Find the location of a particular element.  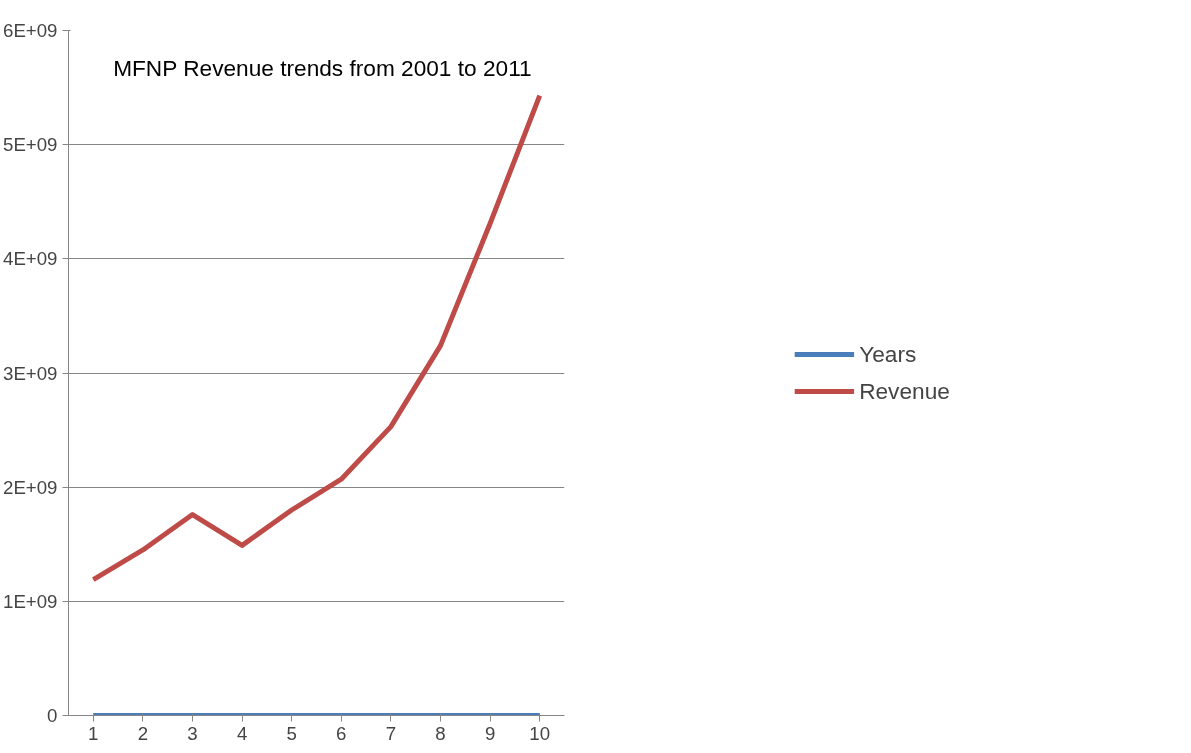

legend-label: Revenue is located at coordinates (904, 391).